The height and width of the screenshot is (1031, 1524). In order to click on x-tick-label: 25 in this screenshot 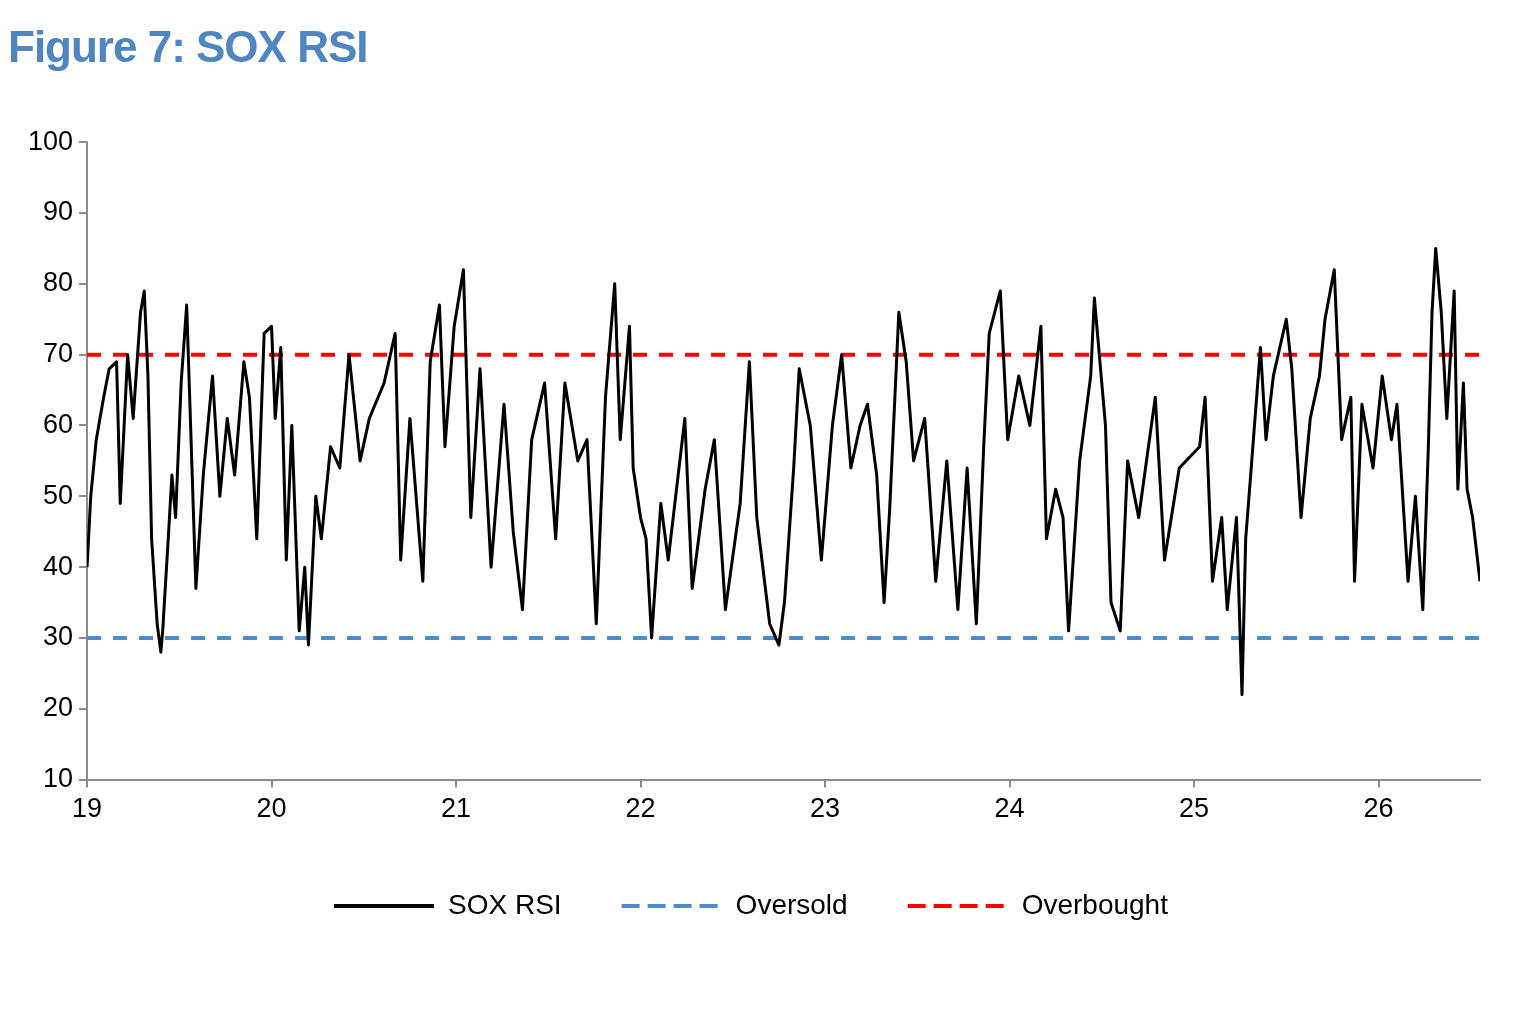, I will do `click(1194, 808)`.